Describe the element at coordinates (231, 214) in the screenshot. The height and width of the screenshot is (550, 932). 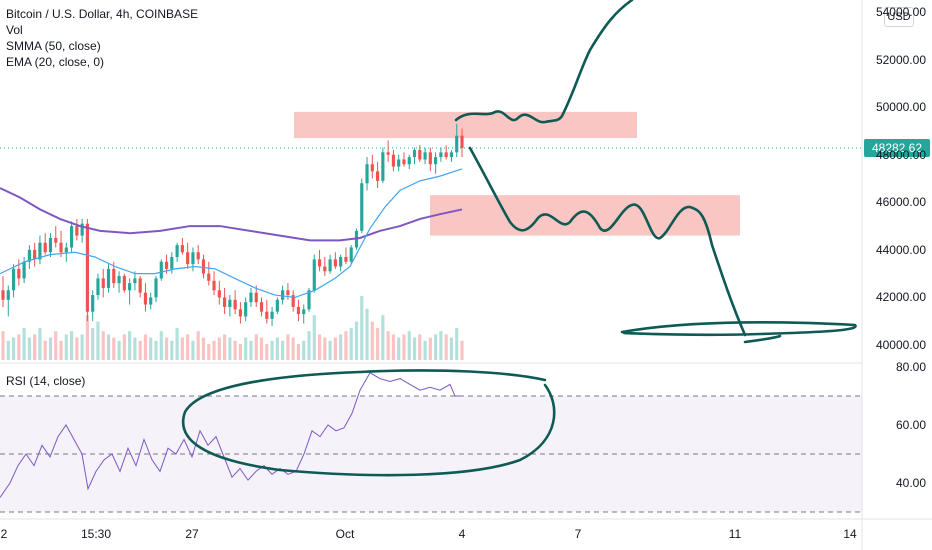
I see `smma-line` at that location.